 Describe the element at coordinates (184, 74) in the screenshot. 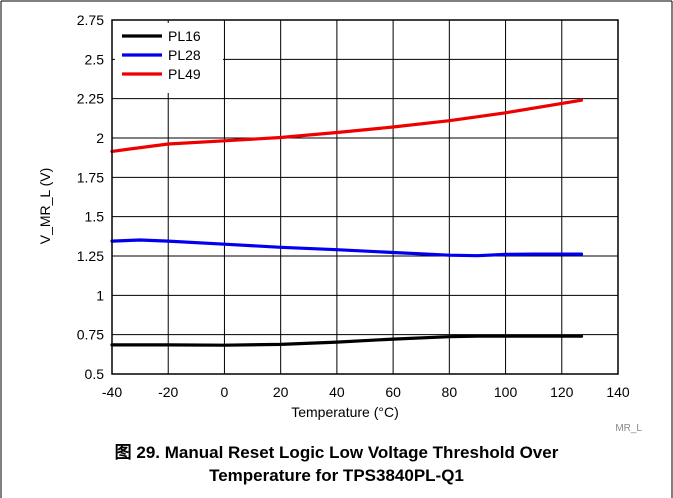

I see `legend-label-pl49: PL49` at that location.